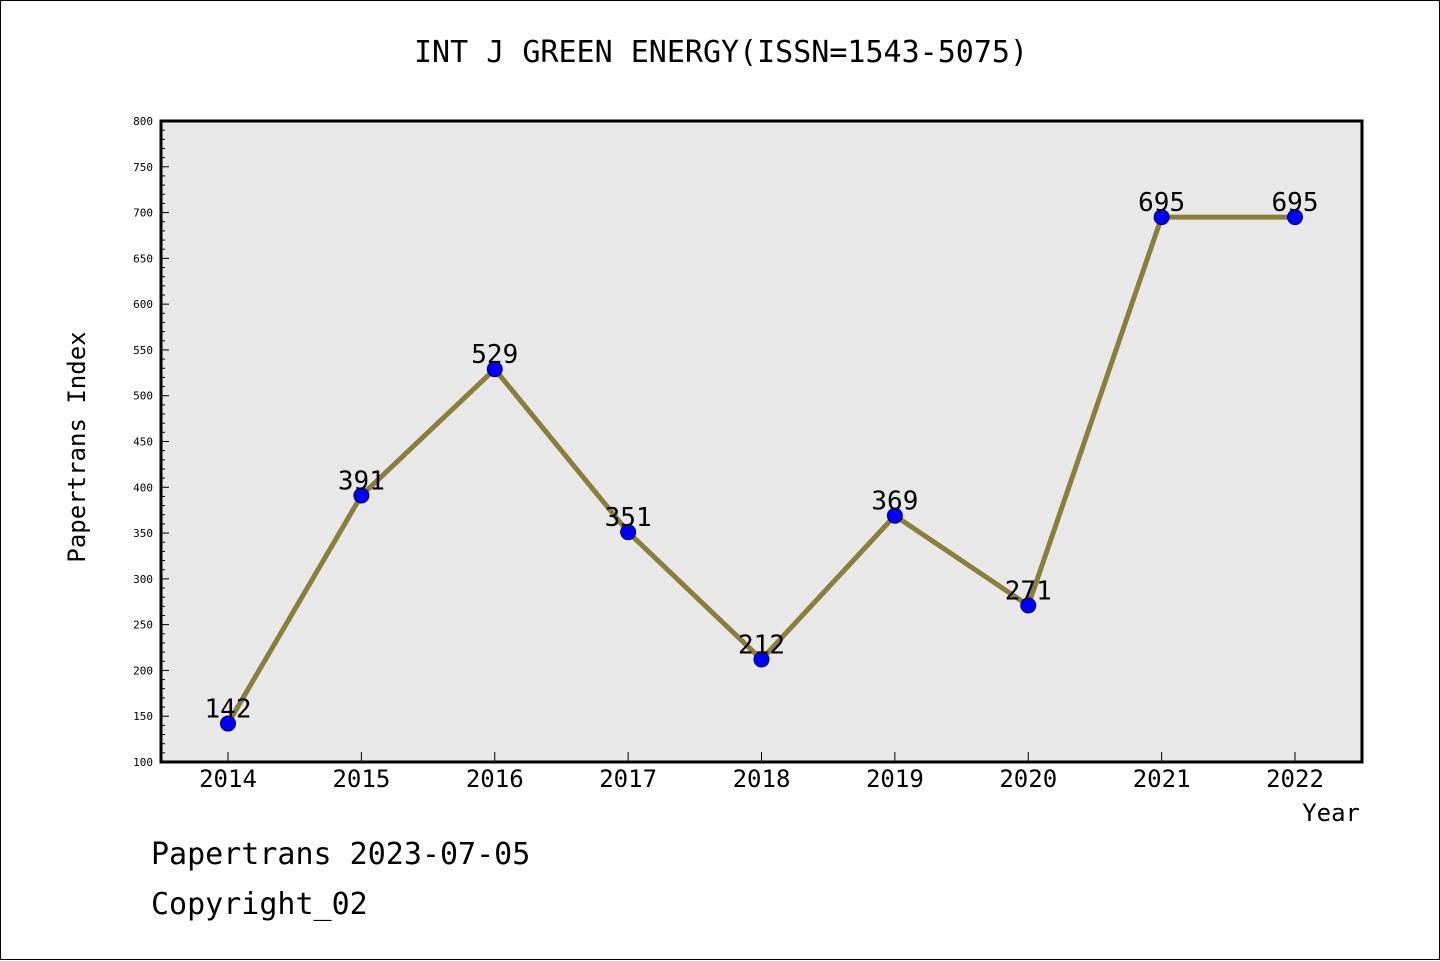  Describe the element at coordinates (143, 579) in the screenshot. I see `y-tick-label: 300` at that location.